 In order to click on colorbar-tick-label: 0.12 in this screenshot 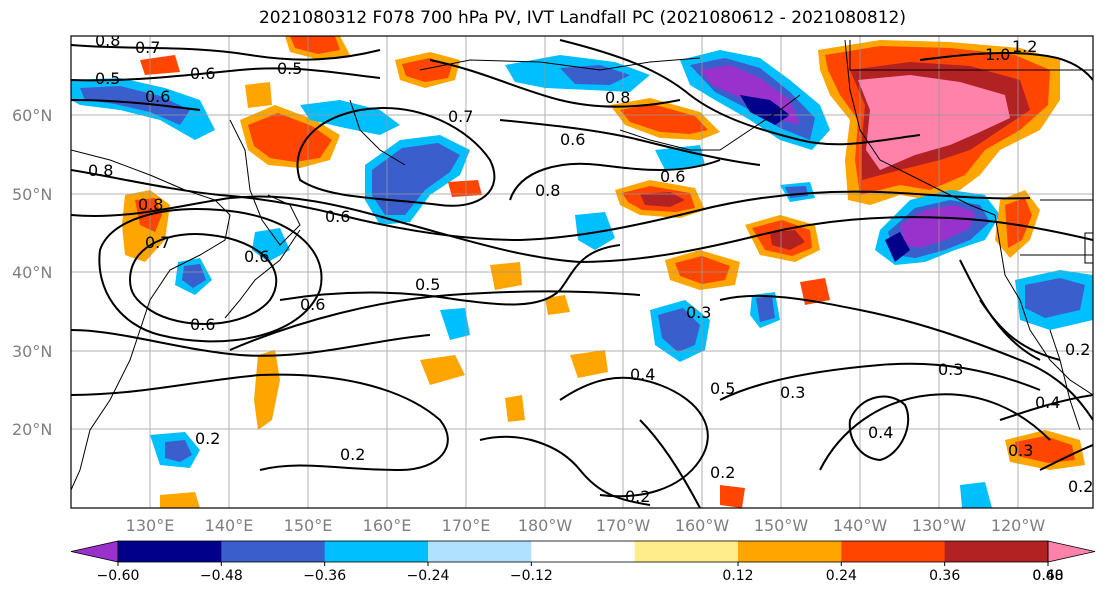, I will do `click(737, 576)`.